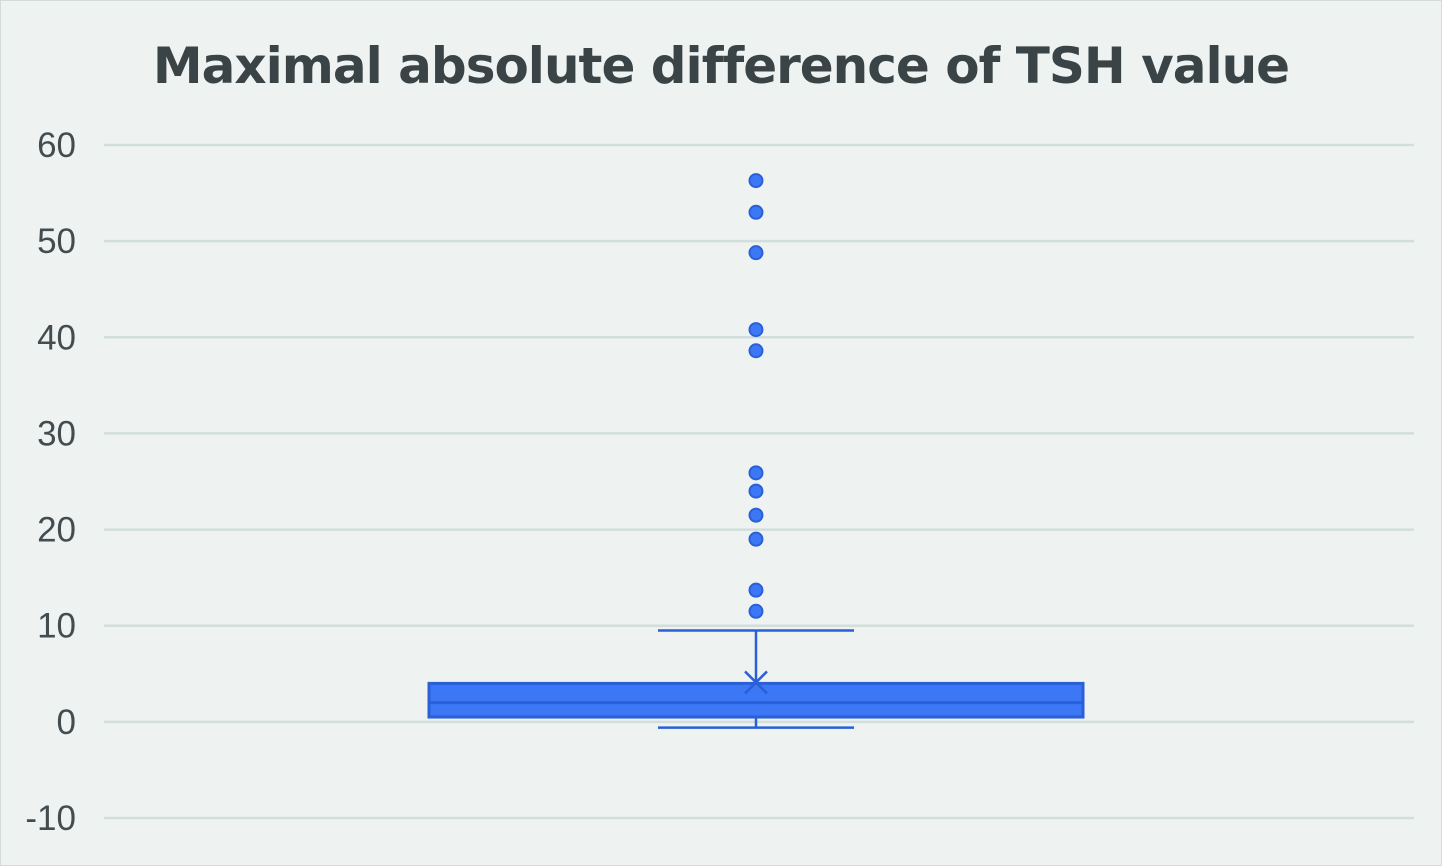  What do you see at coordinates (56, 530) in the screenshot?
I see `y-tick-label: 20` at bounding box center [56, 530].